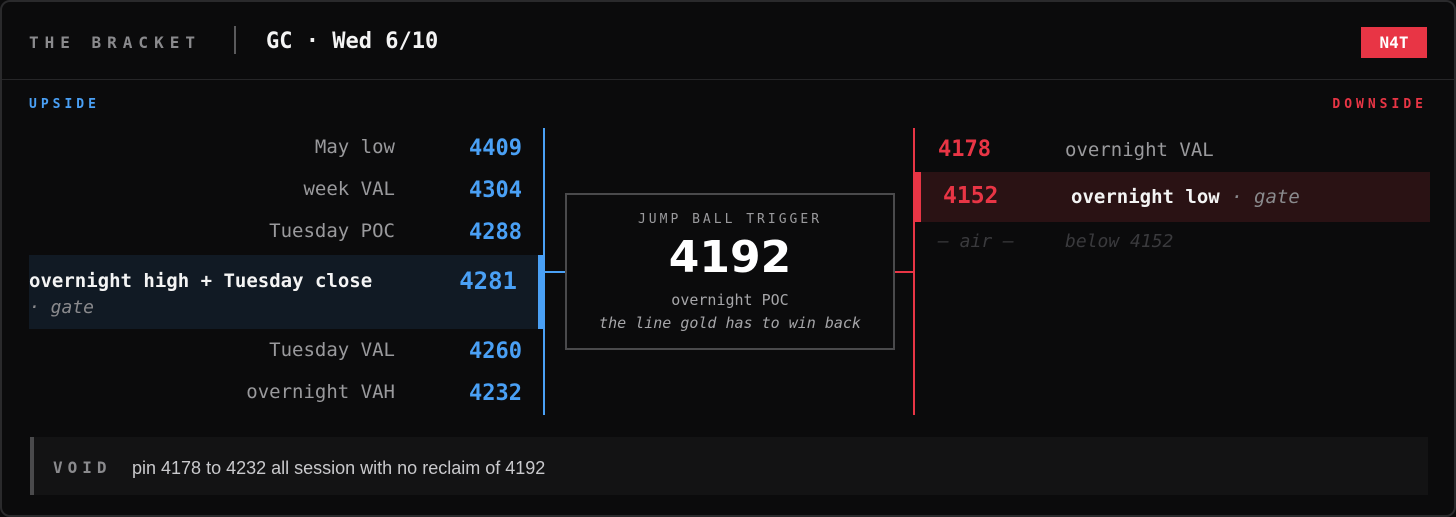 This screenshot has width=1456, height=517. I want to click on trigger-value: 4192, so click(730, 257).